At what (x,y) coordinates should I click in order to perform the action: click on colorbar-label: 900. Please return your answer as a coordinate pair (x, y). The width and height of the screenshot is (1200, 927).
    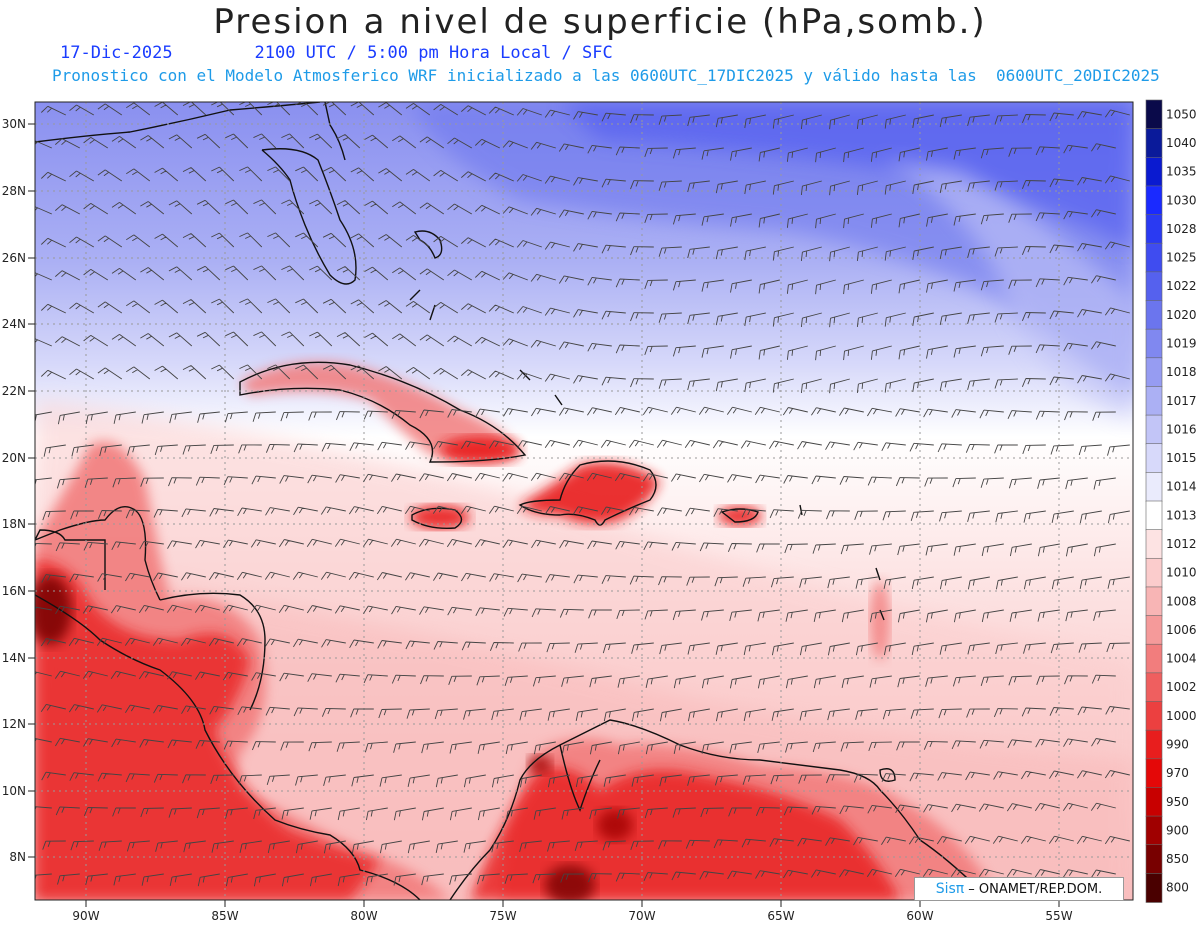
    Looking at the image, I should click on (1177, 830).